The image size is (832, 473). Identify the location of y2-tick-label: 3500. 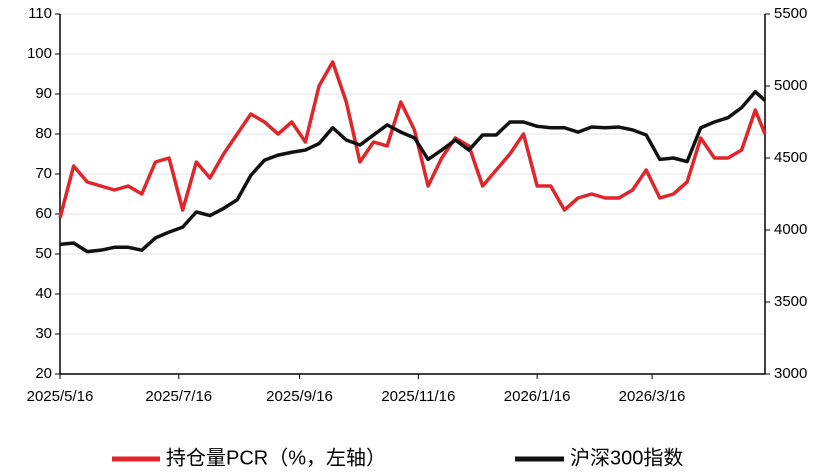
(790, 301).